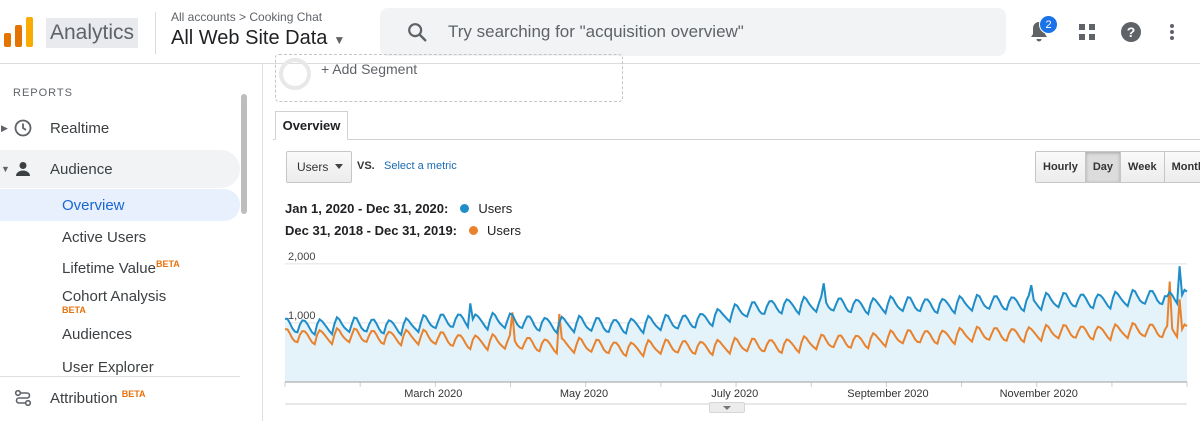  What do you see at coordinates (84, 398) in the screenshot?
I see `sidebar-item-label: Attribution` at bounding box center [84, 398].